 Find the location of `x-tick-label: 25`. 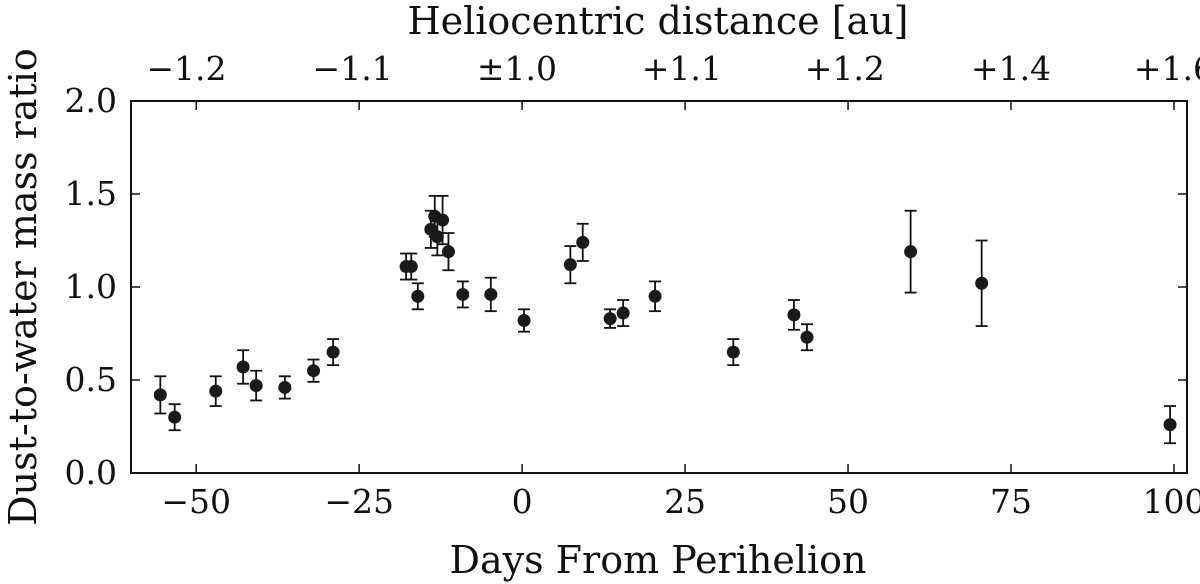

x-tick-label: 25 is located at coordinates (685, 501).